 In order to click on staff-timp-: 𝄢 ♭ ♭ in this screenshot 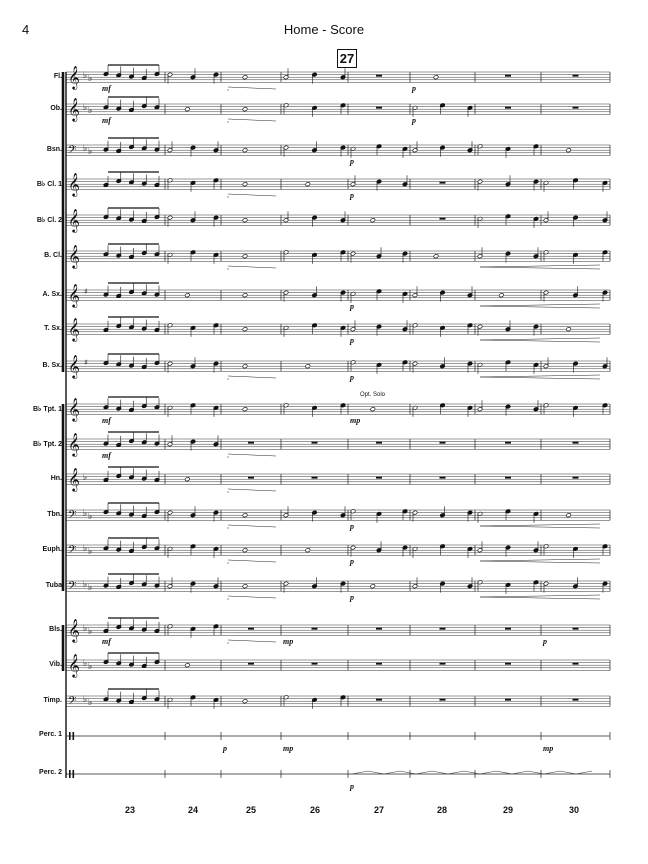, I will do `click(338, 702)`.